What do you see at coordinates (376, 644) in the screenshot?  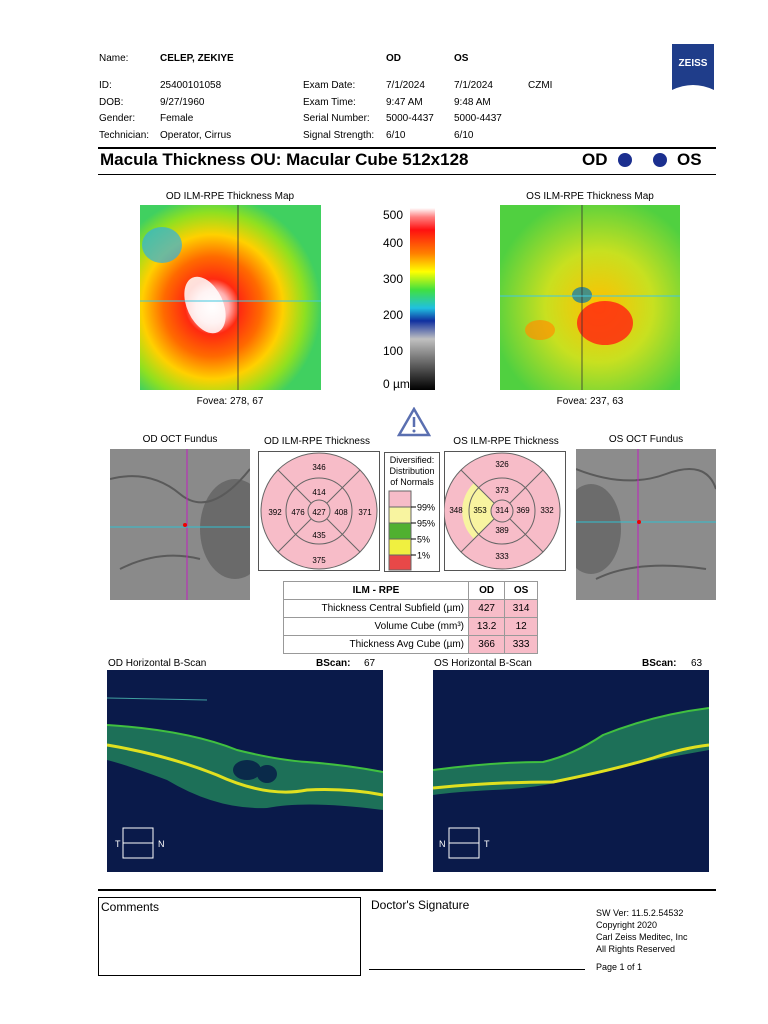 I see `table-label: Thickness Avg Cube (µm)` at bounding box center [376, 644].